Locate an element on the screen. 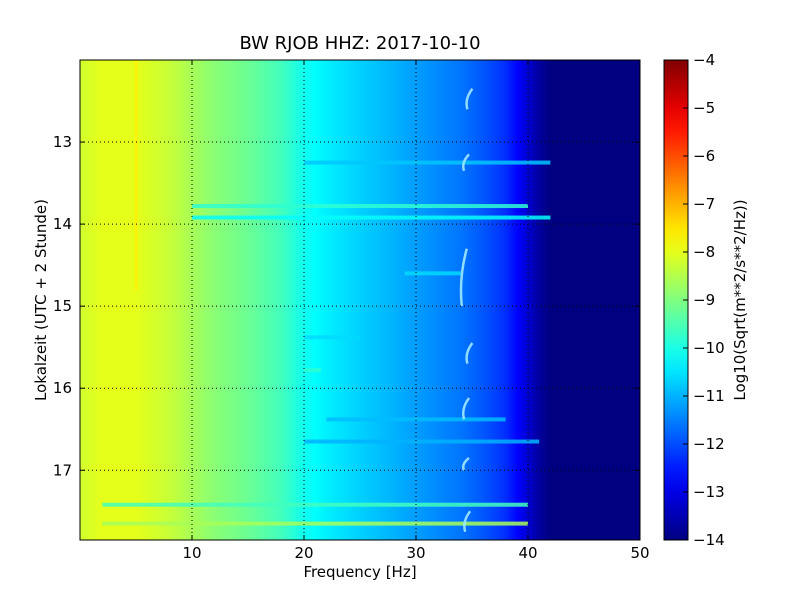 Image resolution: width=800 pixels, height=600 pixels. y-axis-label: Lokalzeit (UTC + 2 Stunde) is located at coordinates (41, 300).